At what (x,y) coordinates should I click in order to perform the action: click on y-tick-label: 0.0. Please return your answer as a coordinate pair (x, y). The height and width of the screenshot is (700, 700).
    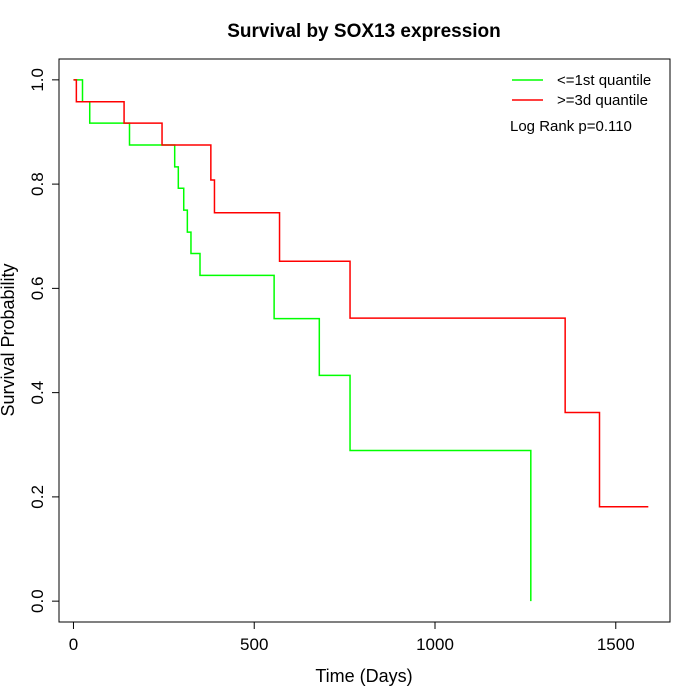
    Looking at the image, I should click on (37, 601).